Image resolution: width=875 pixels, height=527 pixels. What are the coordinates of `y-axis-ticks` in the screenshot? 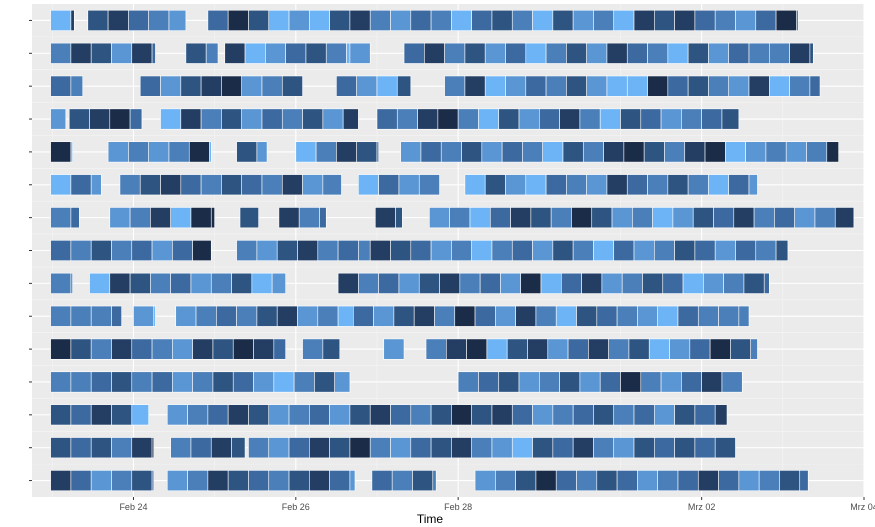 It's located at (30, 250).